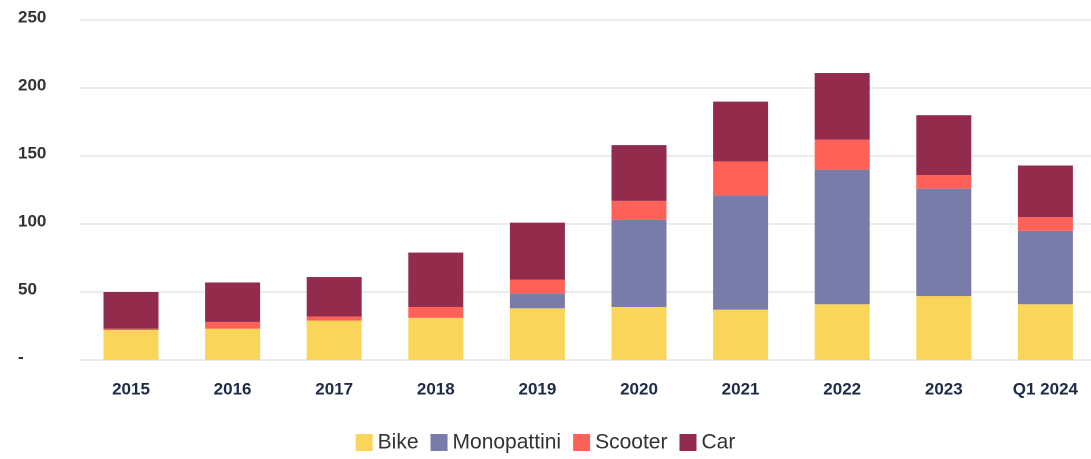 The image size is (1091, 459). Describe the element at coordinates (21, 356) in the screenshot. I see `y-tick-label: -` at that location.